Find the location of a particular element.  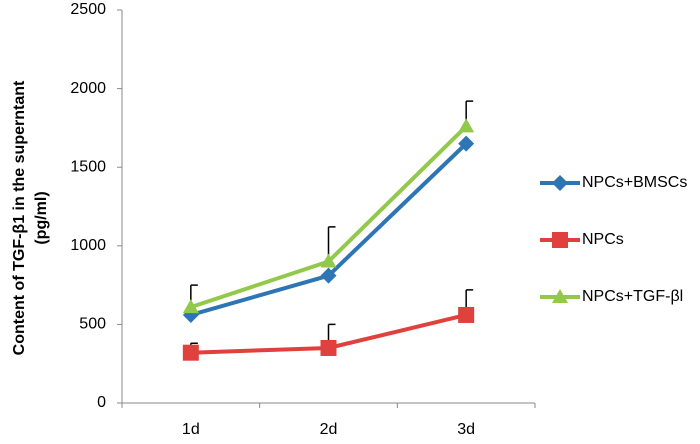

y-tick-label: 500 is located at coordinates (92, 324).